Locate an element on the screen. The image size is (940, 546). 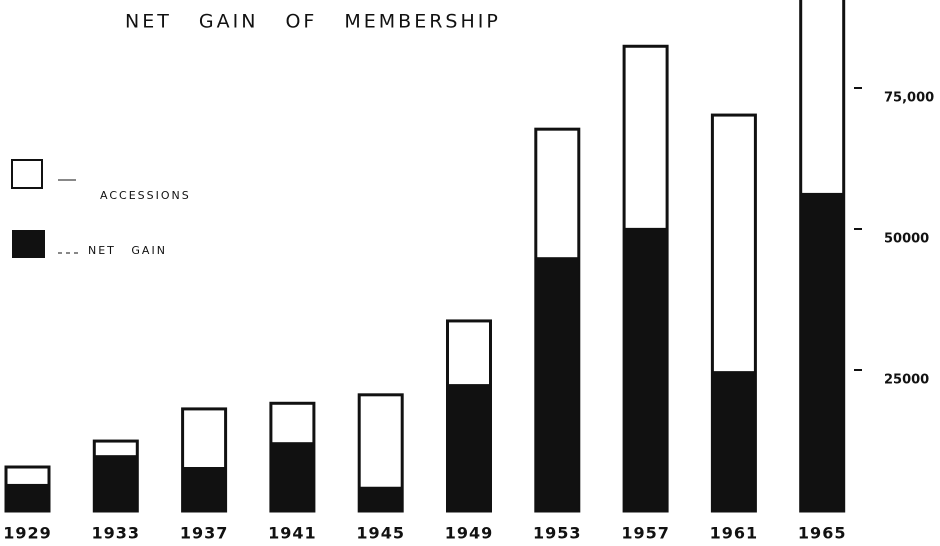
x-tick-label: 1929 is located at coordinates (27, 533).